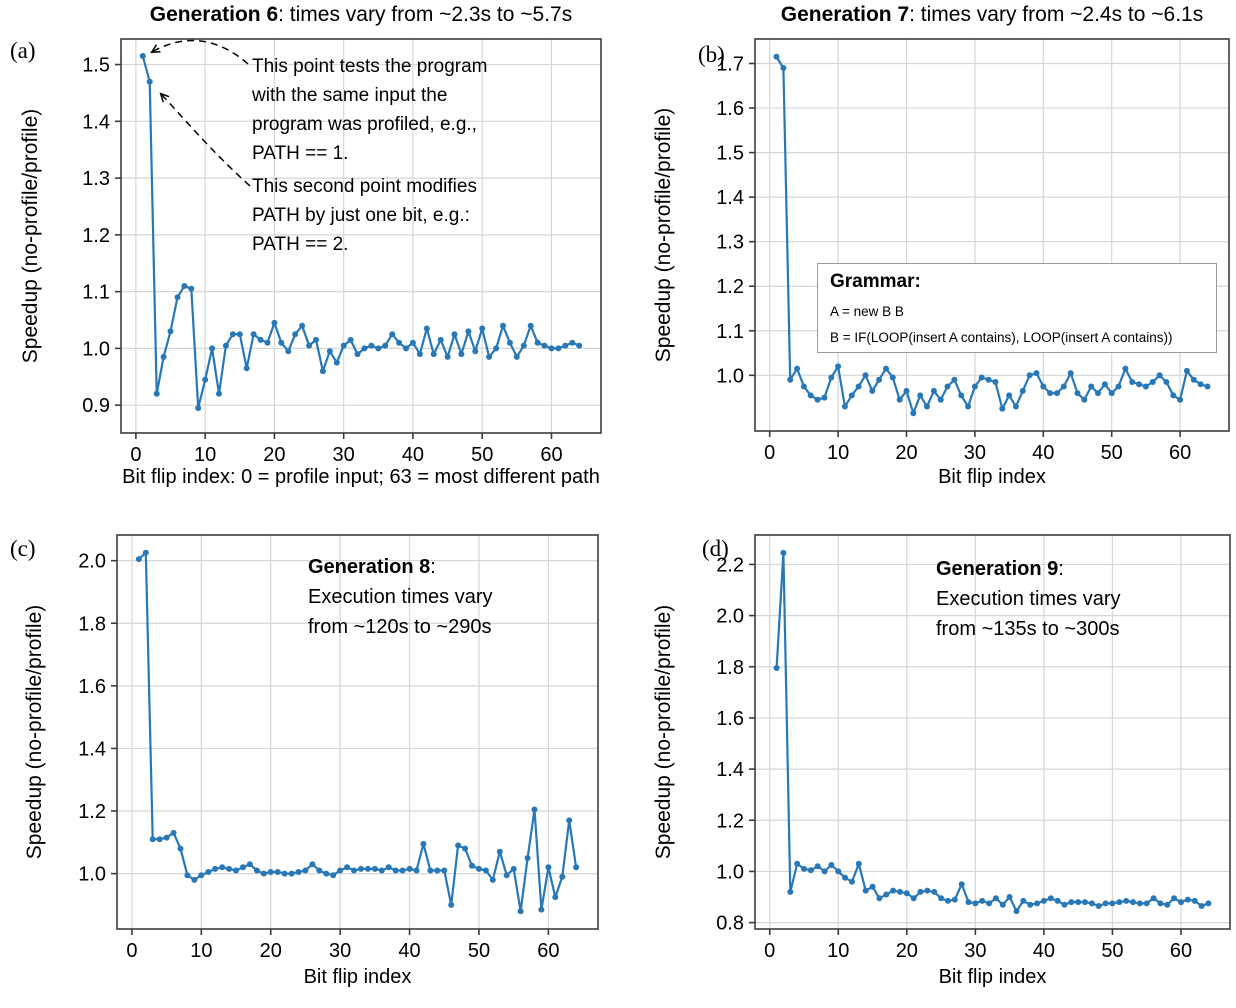 Image resolution: width=1236 pixels, height=1008 pixels. I want to click on panel-d-letter: (d), so click(715, 548).